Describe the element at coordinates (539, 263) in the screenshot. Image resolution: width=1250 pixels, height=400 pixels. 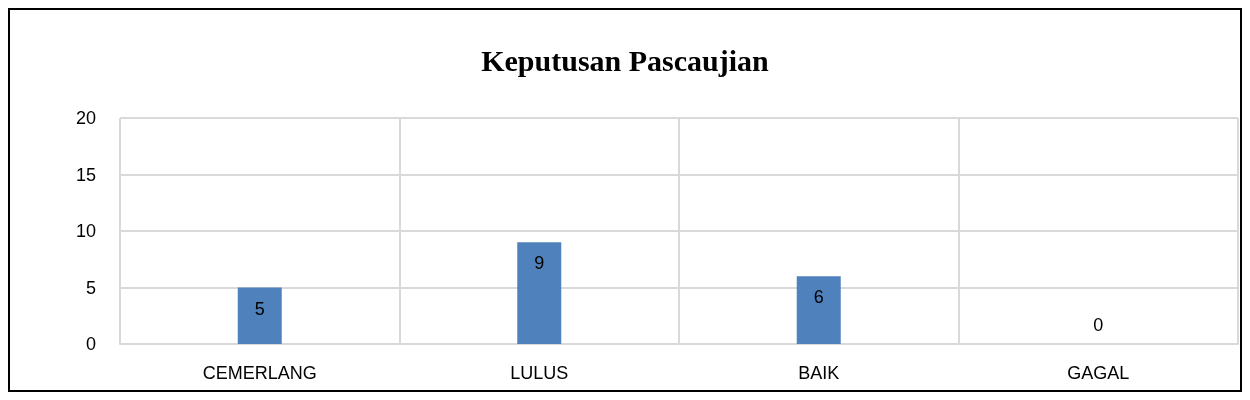
I see `data-label: 9` at that location.